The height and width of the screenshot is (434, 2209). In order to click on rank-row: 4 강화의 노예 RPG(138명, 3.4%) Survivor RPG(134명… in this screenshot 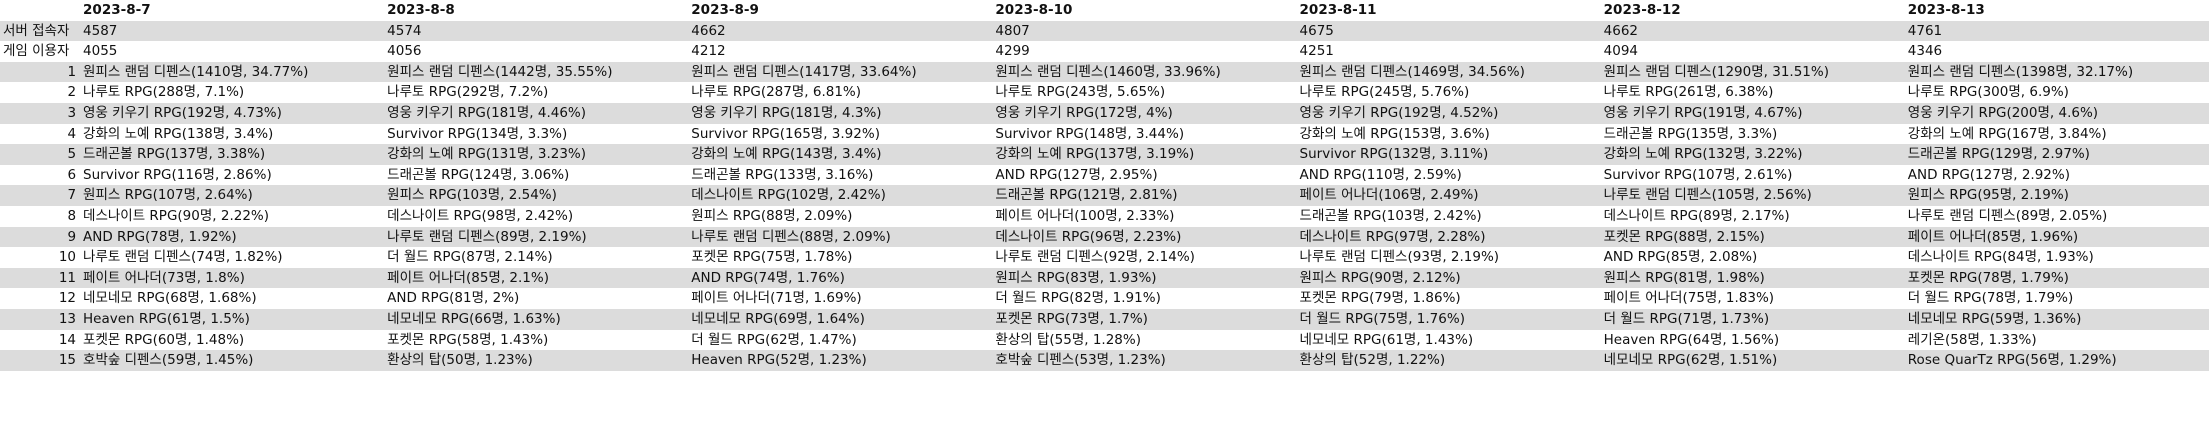, I will do `click(1104, 134)`.